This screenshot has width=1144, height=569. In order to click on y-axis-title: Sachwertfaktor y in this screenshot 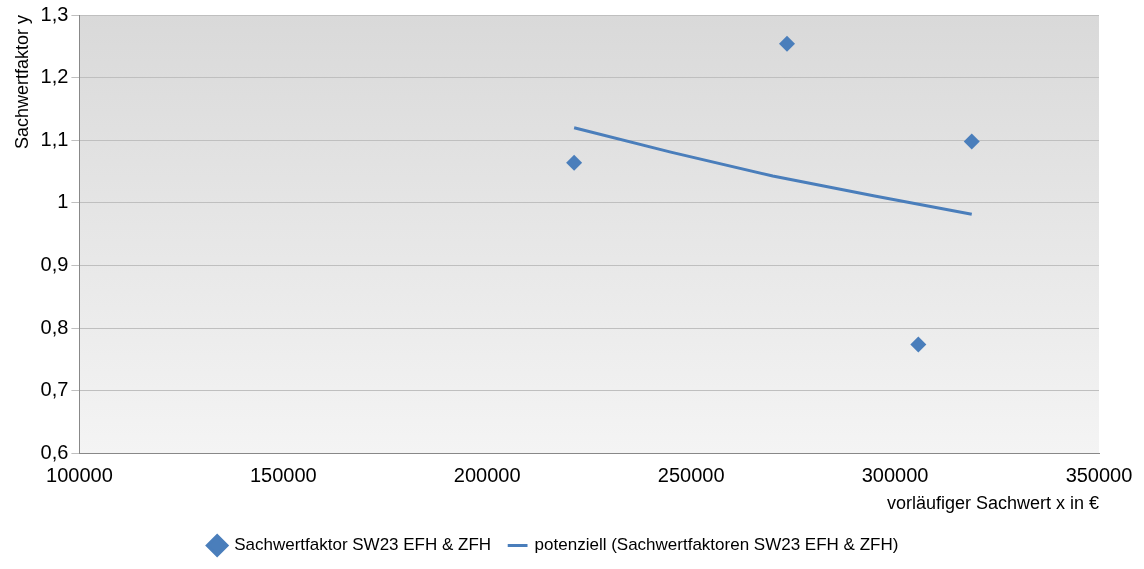, I will do `click(21, 82)`.